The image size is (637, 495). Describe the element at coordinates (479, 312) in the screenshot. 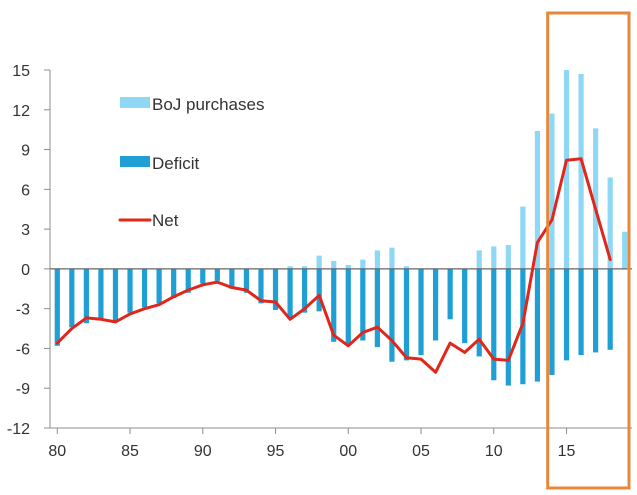

I see `deficit-bar-2009` at that location.